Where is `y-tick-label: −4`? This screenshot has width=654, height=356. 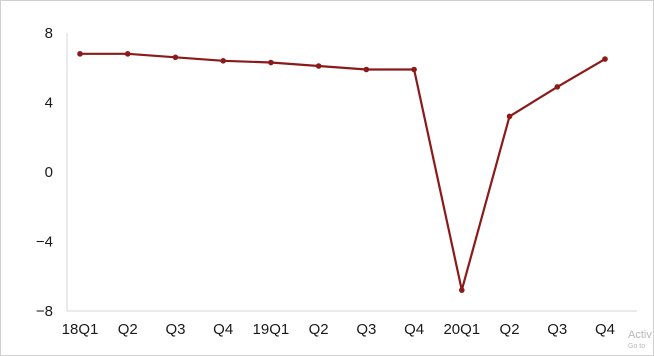 y-tick-label: −4 is located at coordinates (44, 242).